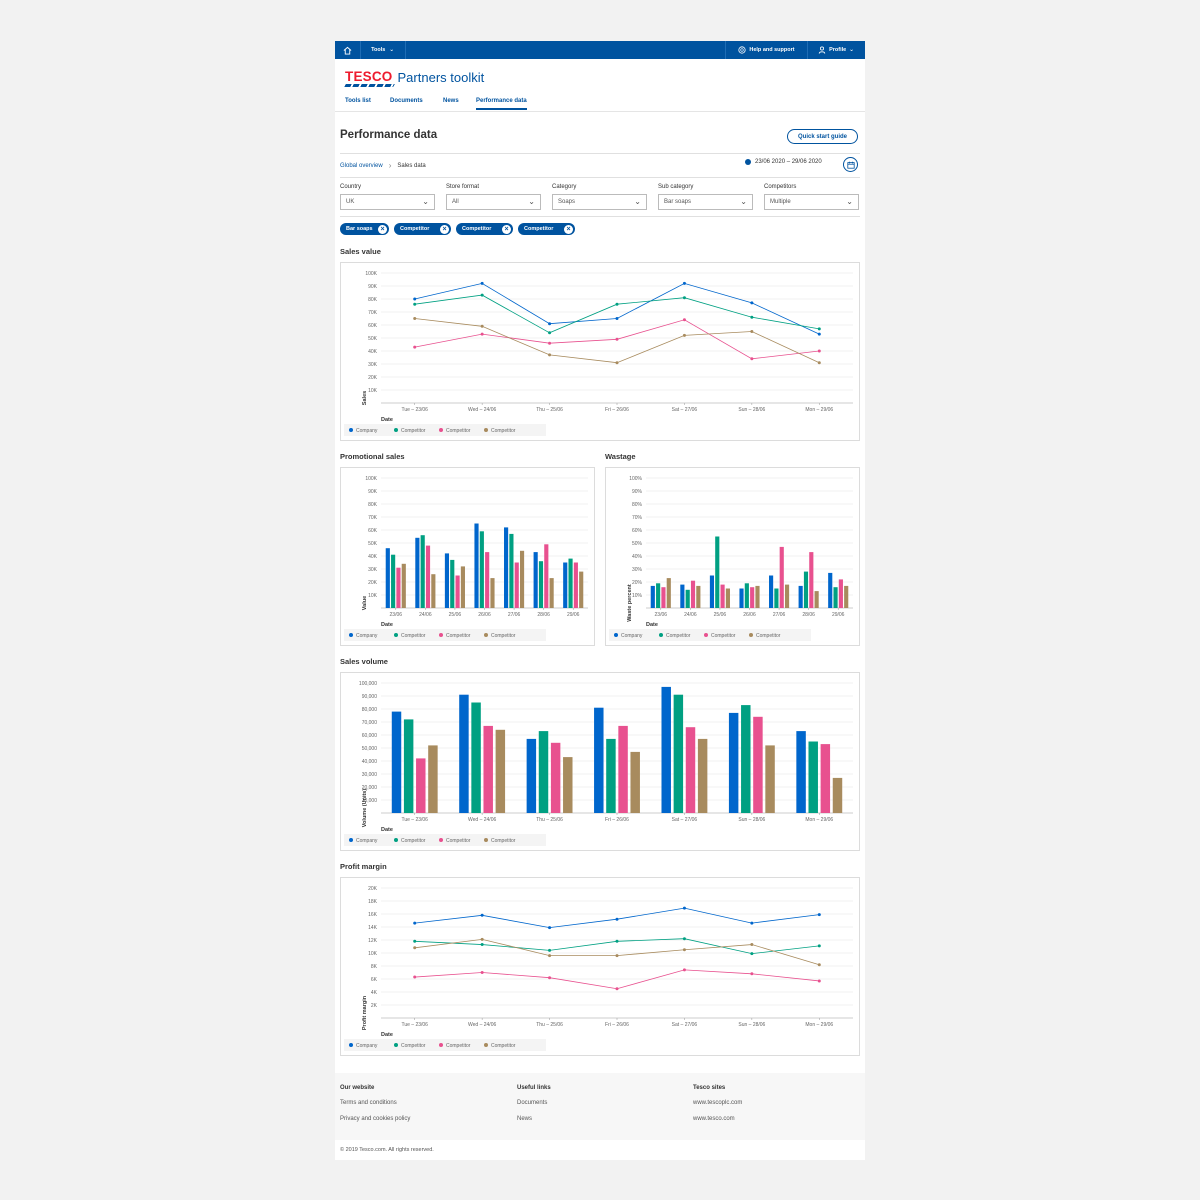 The width and height of the screenshot is (1200, 1200). I want to click on y-tick-label: 70%, so click(637, 518).